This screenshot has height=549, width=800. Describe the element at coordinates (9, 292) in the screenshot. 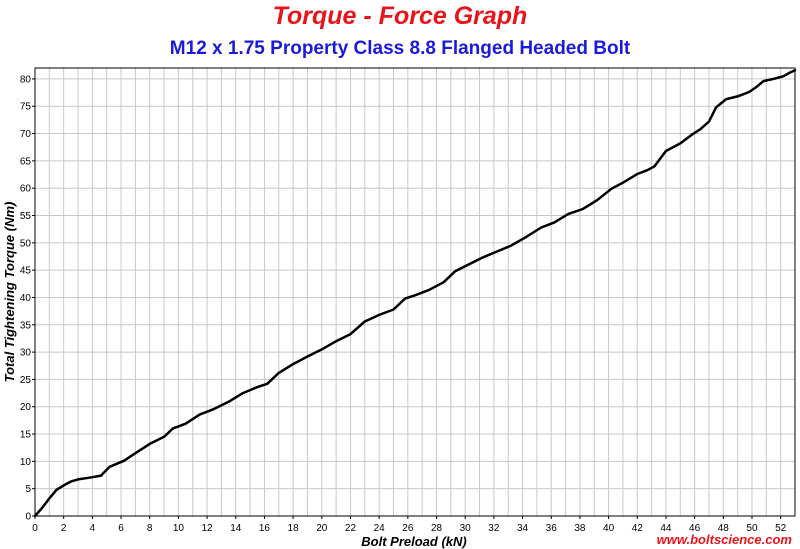

I see `y-axis-label: Total Tightening Torque (Nm)` at that location.